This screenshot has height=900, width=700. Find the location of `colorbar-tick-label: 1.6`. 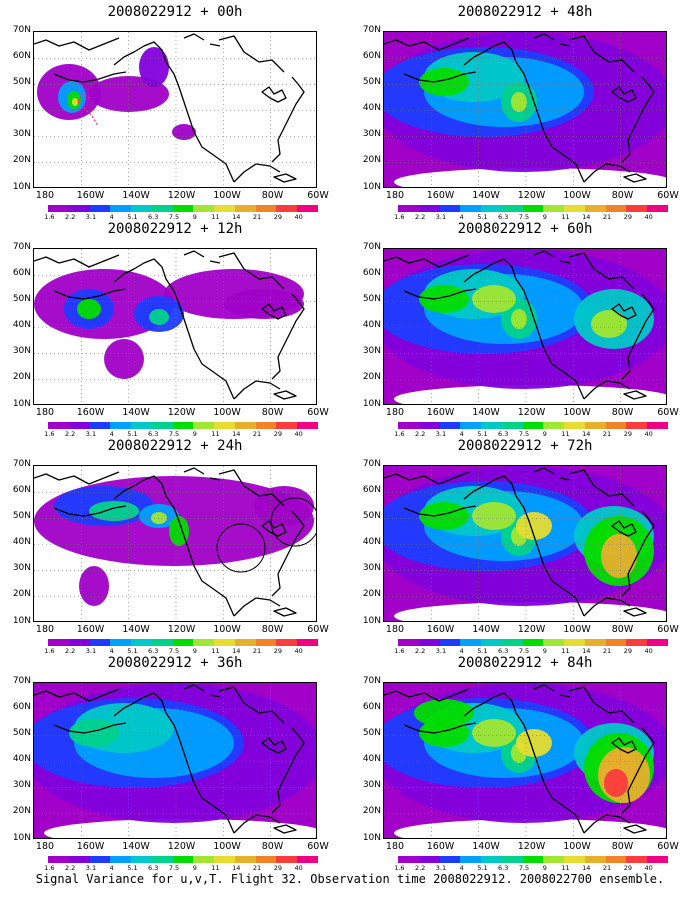

colorbar-tick-label: 1.6 is located at coordinates (49, 217).